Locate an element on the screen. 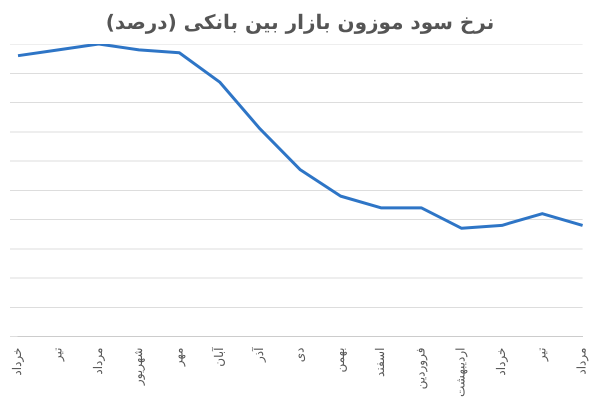 The height and width of the screenshot is (400, 600). x-tick-label: آبان is located at coordinates (218, 356).